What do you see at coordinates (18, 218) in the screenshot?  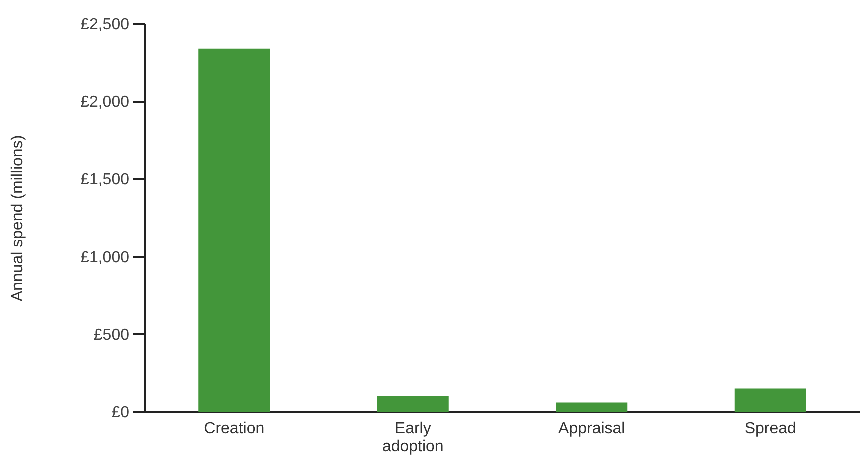 I see `y-axis-title: Annual spend (millions)` at bounding box center [18, 218].